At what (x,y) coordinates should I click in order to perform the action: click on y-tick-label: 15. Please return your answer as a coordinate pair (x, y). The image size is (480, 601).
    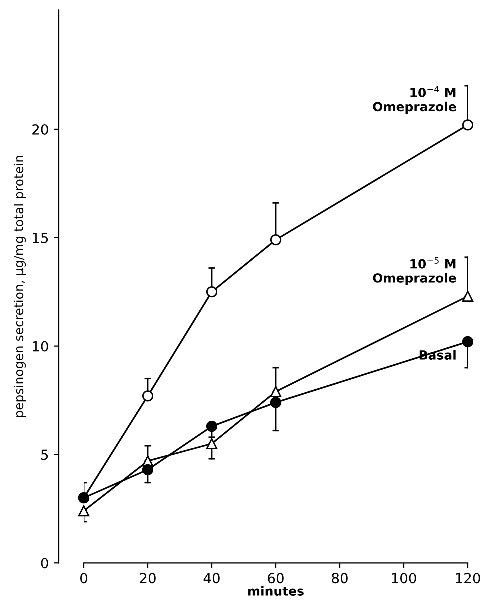
    Looking at the image, I should click on (40, 238).